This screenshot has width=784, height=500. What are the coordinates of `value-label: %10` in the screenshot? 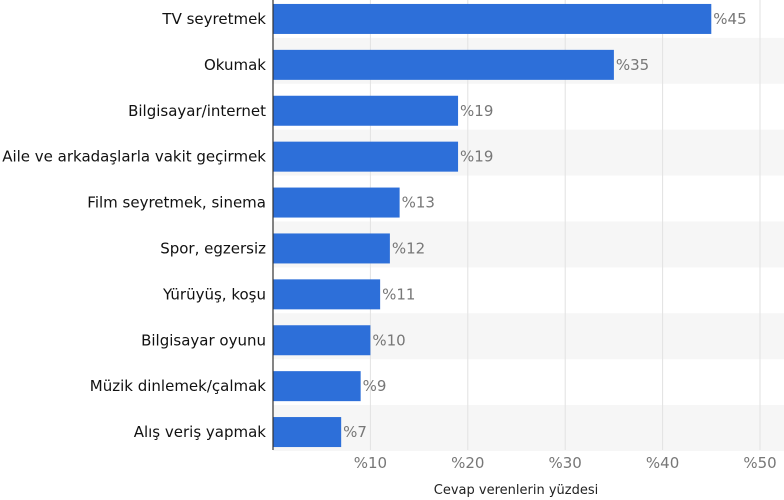 It's located at (388, 340).